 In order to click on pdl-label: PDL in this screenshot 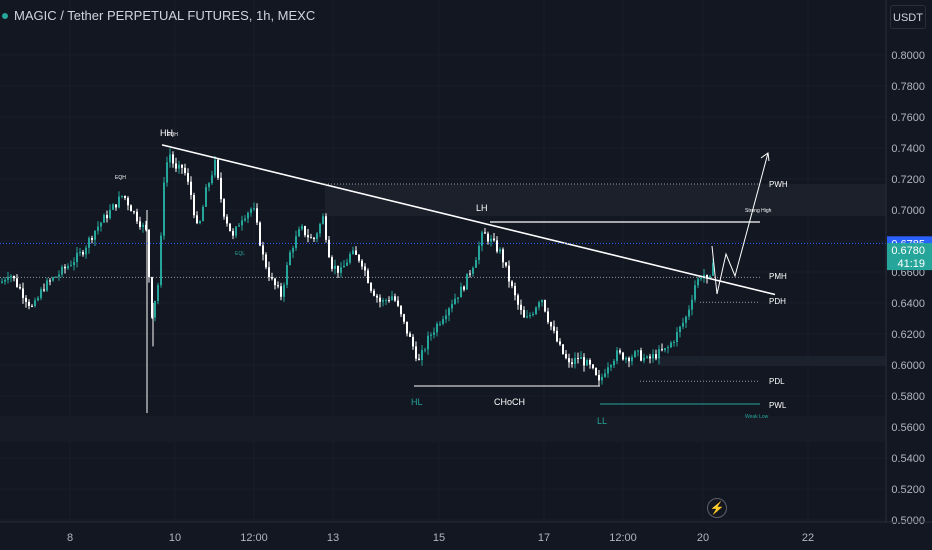, I will do `click(777, 381)`.